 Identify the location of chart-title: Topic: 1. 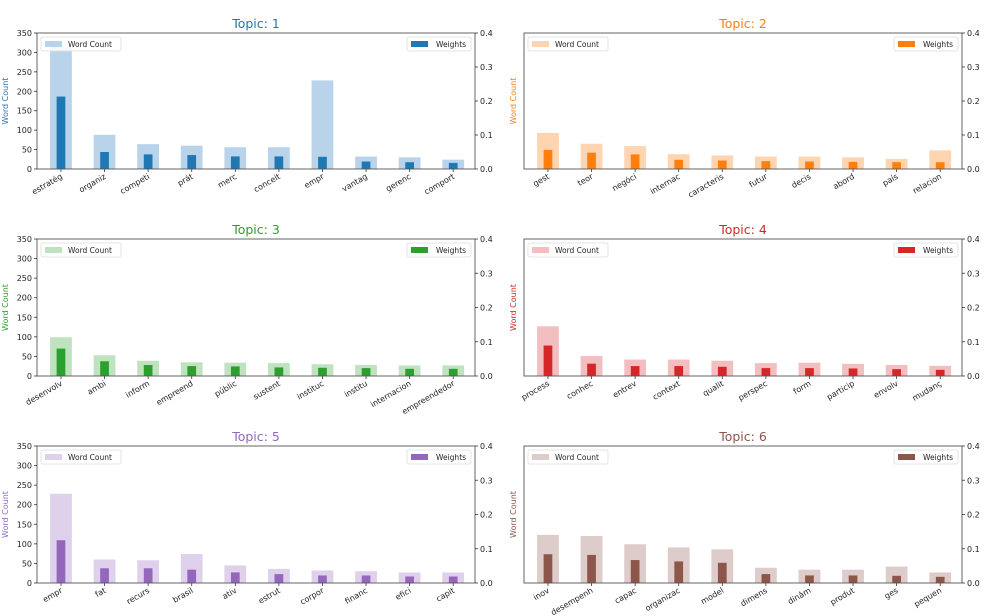
(255, 23).